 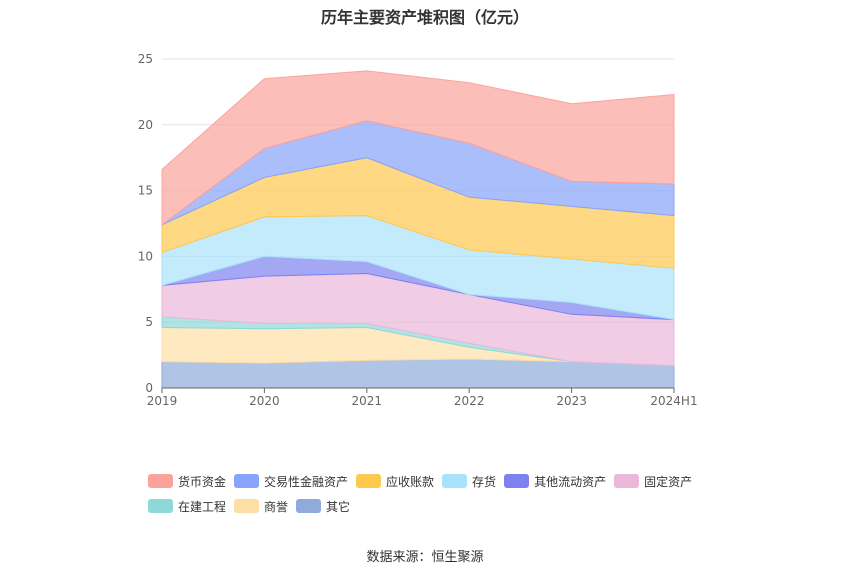 I want to click on x-tick-label: 2022, so click(x=469, y=401).